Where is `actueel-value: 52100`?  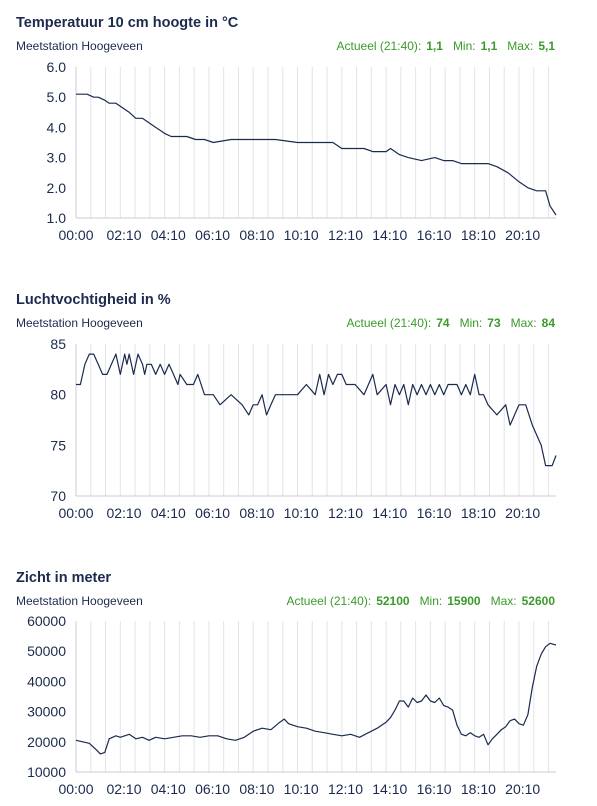
actueel-value: 52100 is located at coordinates (393, 601).